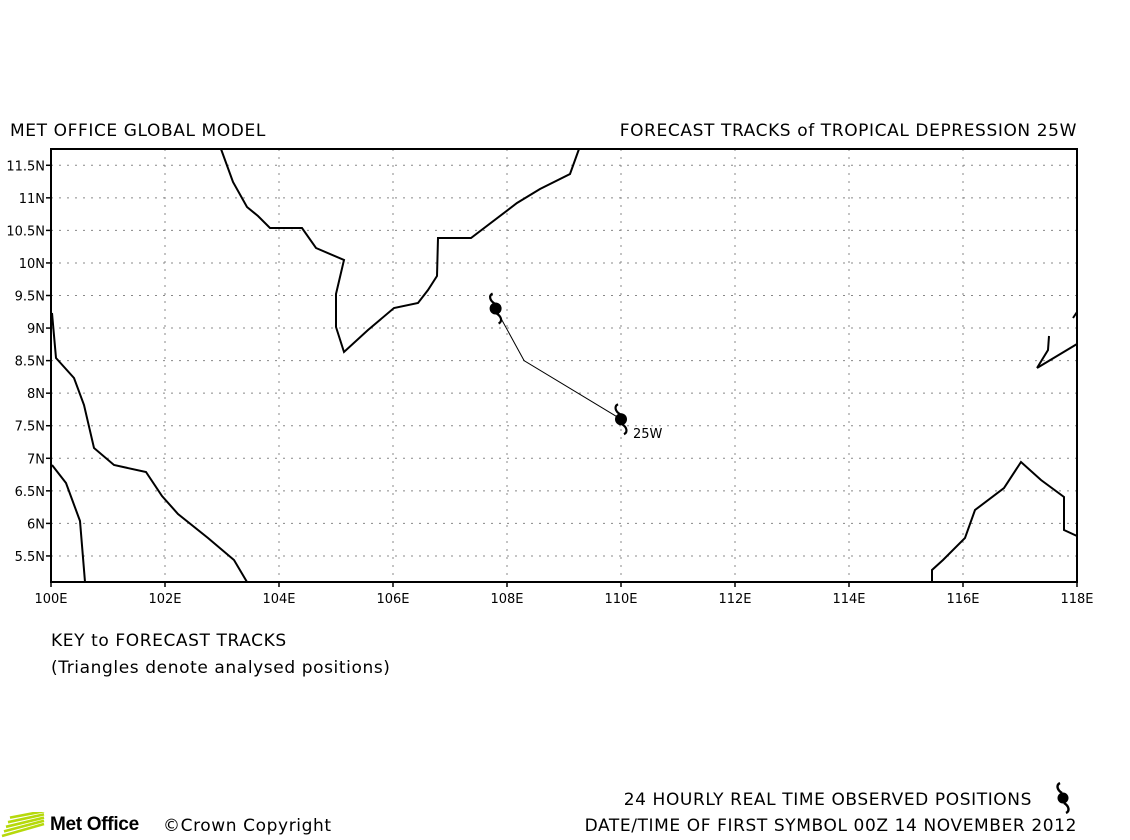 This screenshot has width=1130, height=840. What do you see at coordinates (32, 199) in the screenshot?
I see `lat-tick-label: 11N` at bounding box center [32, 199].